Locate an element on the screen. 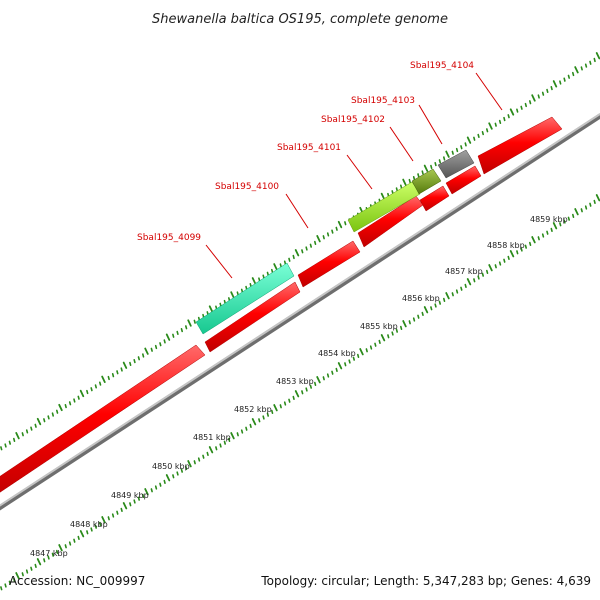  scale-label-4849: 4849 kbp is located at coordinates (130, 495).